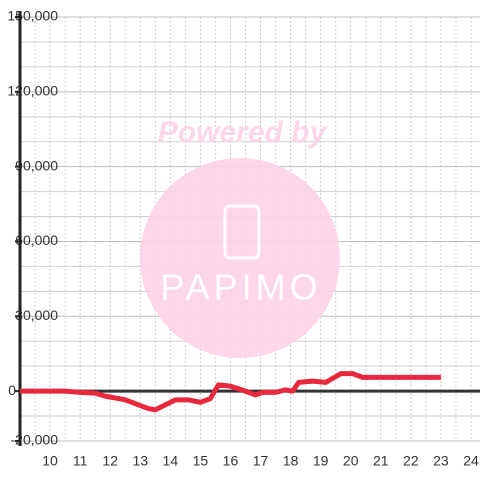  What do you see at coordinates (80, 461) in the screenshot?
I see `x-tick-label: 11` at bounding box center [80, 461].